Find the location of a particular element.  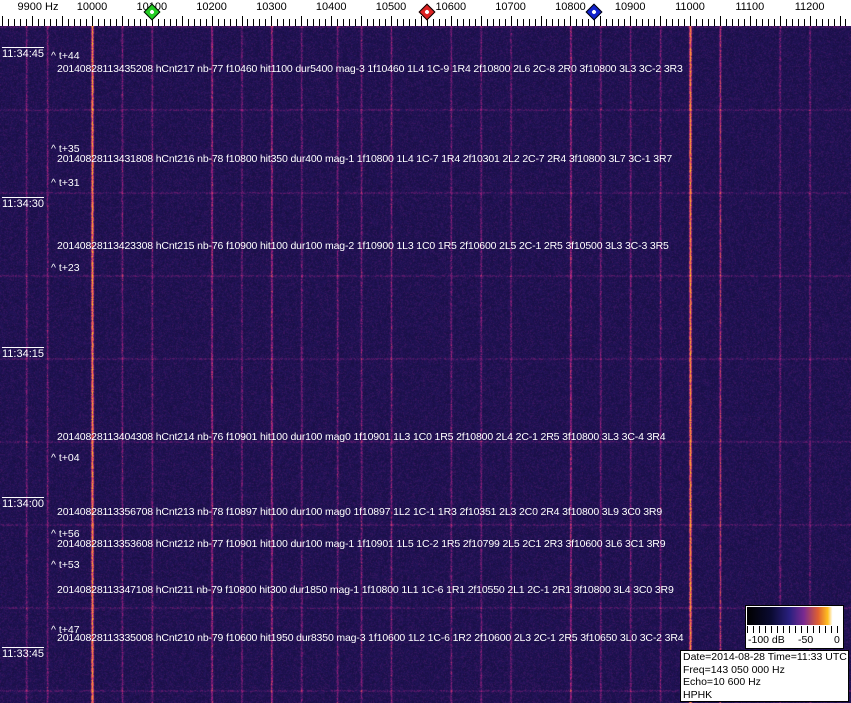

time-label: 11:34:30 is located at coordinates (23, 203).